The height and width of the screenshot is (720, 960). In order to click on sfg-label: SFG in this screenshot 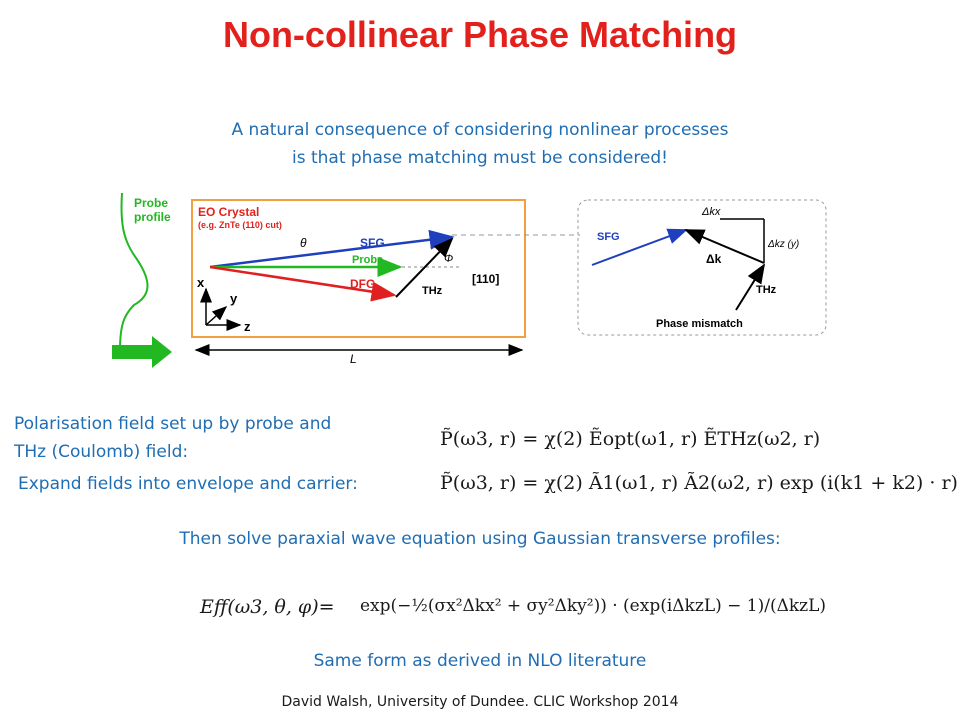, I will do `click(372, 243)`.